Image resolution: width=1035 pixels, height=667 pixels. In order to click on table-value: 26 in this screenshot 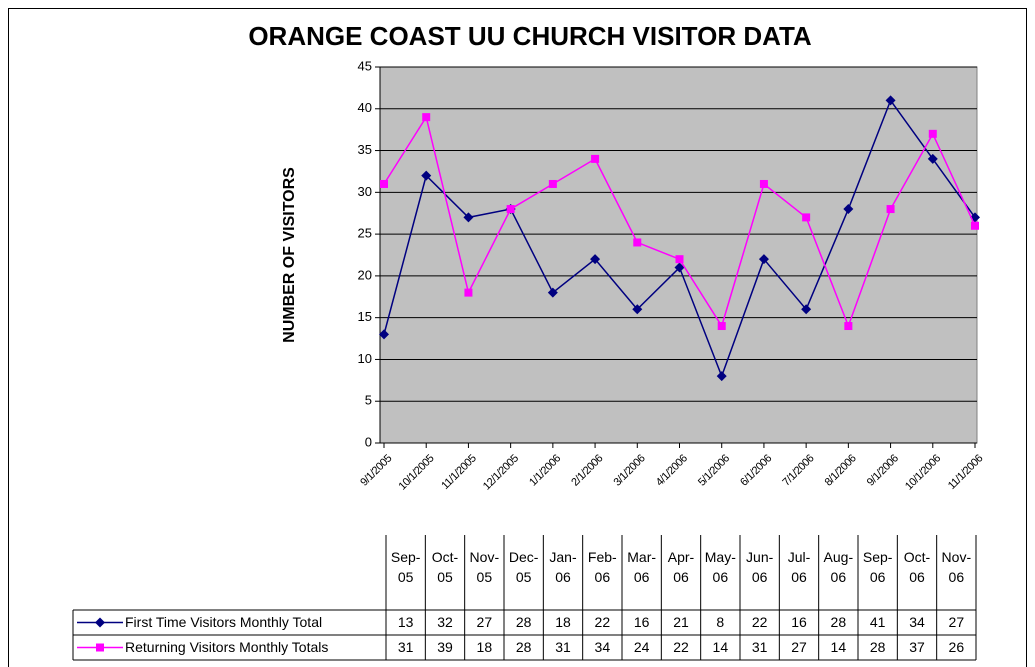, I will do `click(957, 647)`.